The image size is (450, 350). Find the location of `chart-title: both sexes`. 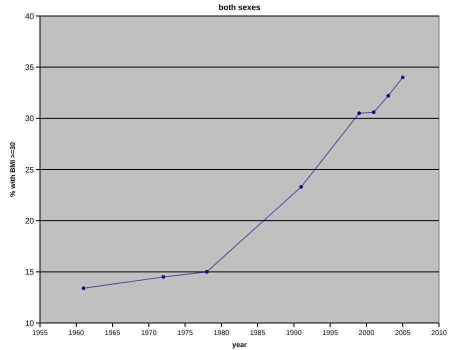

chart-title: both sexes is located at coordinates (239, 7).